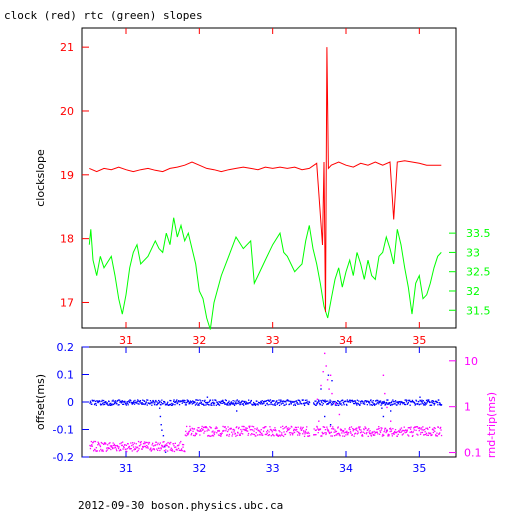 The image size is (512, 512). I want to click on top-x-tick-label: 34, so click(346, 340).